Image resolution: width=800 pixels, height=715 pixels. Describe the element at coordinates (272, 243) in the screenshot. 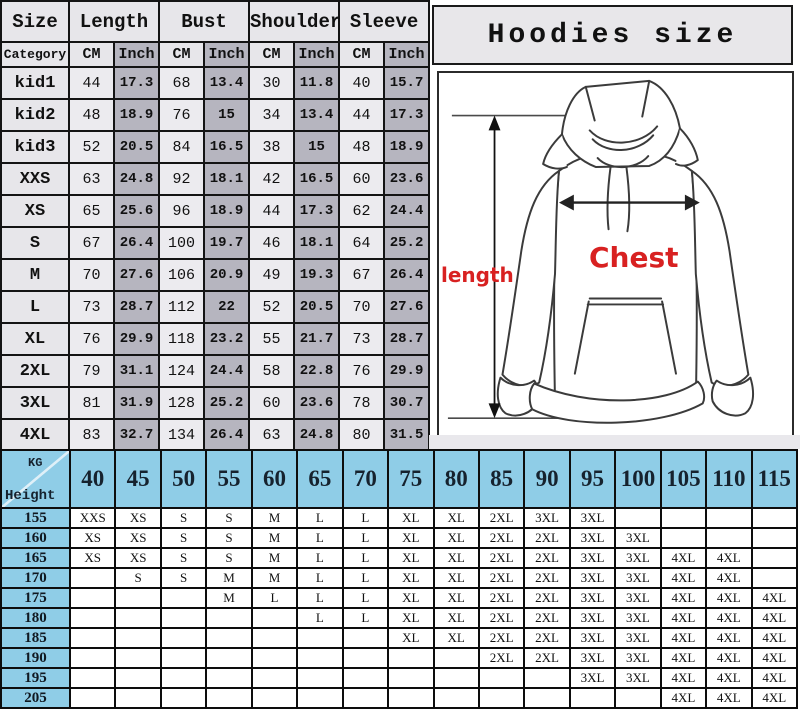

I see `size-cell-cm: 46` at that location.